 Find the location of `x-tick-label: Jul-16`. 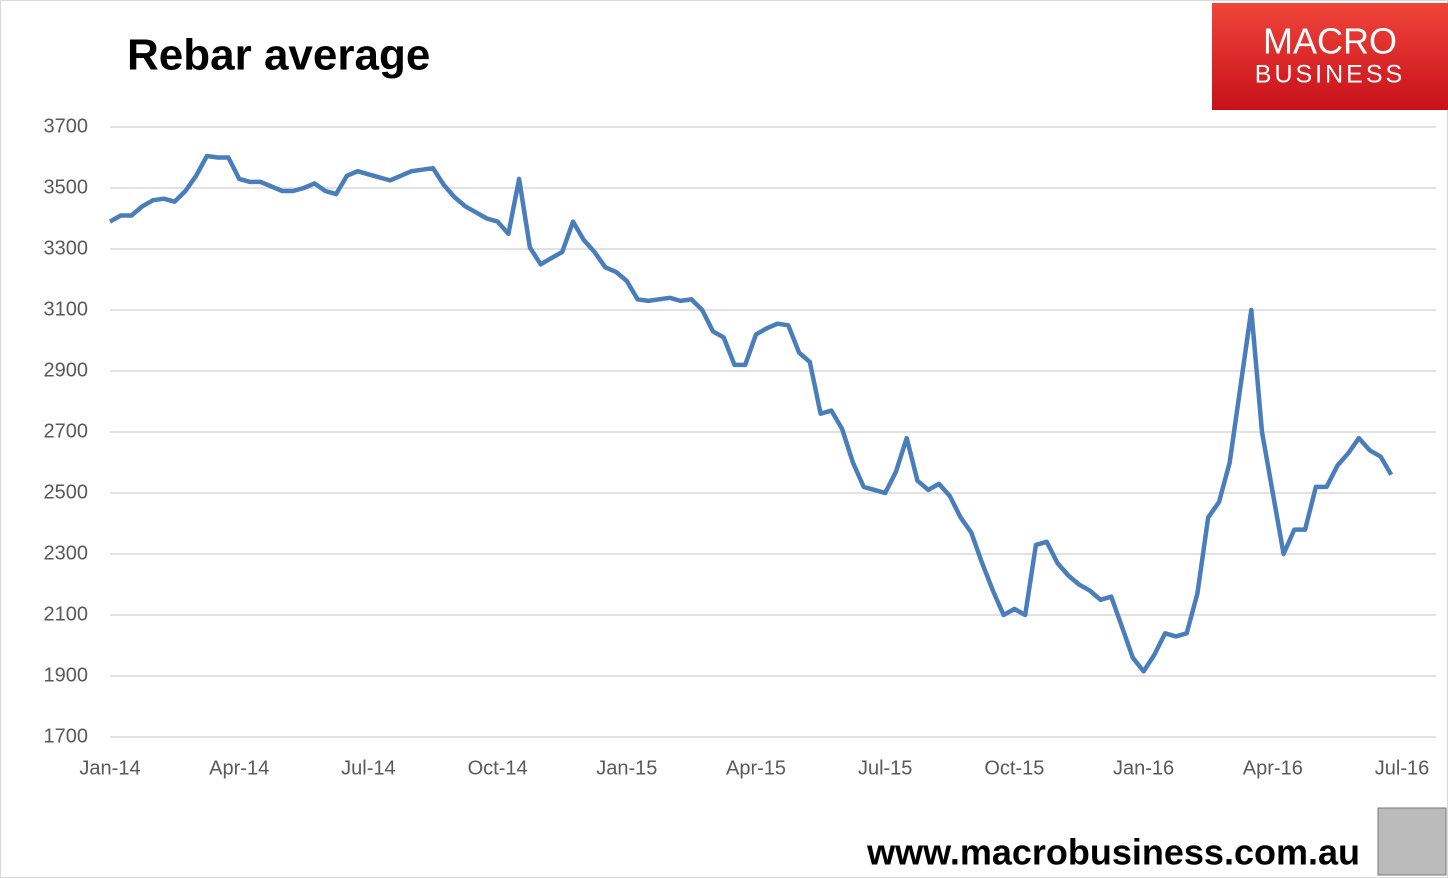

x-tick-label: Jul-16 is located at coordinates (1402, 768).